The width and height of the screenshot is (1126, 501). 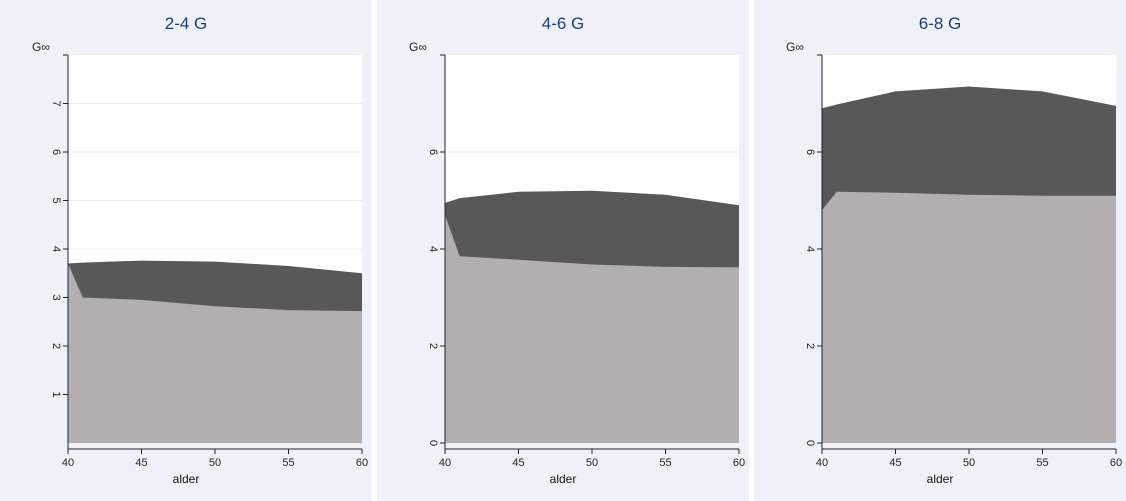 What do you see at coordinates (940, 23) in the screenshot?
I see `panel-title: 6-8 G` at bounding box center [940, 23].